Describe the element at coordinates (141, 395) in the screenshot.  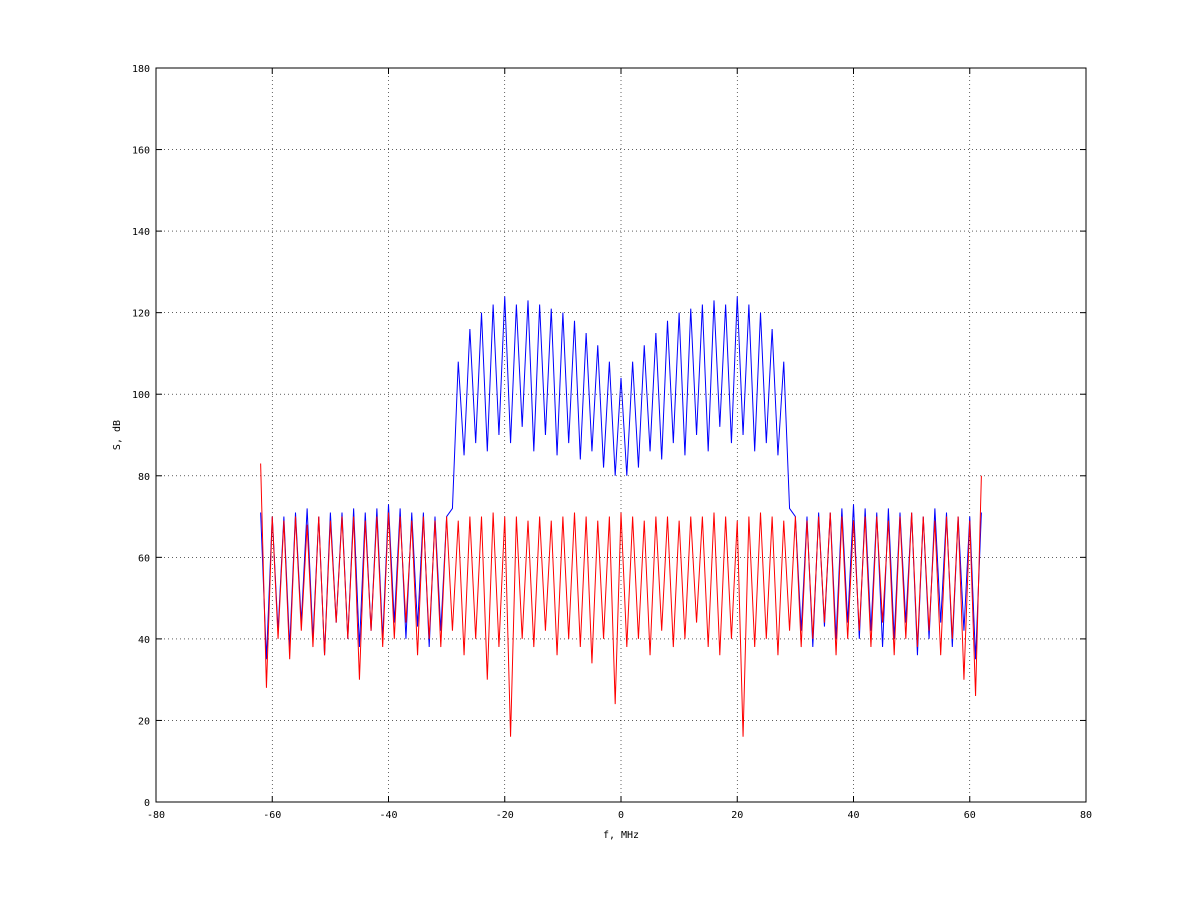
I see `y-tick-label: 100` at that location.